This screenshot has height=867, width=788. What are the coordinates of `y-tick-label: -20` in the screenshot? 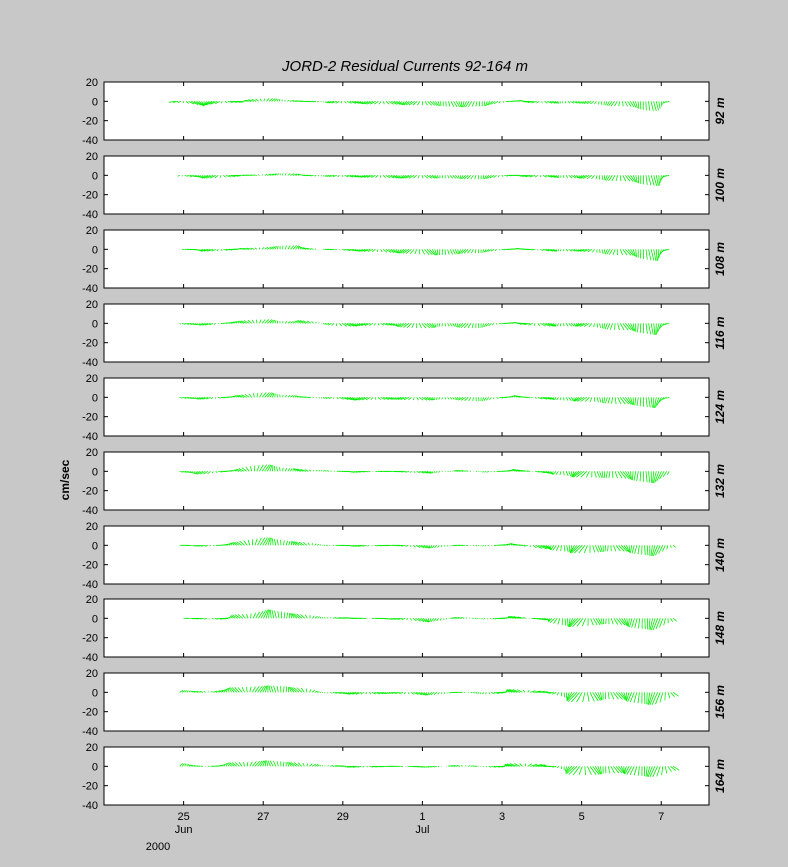 It's located at (90, 566).